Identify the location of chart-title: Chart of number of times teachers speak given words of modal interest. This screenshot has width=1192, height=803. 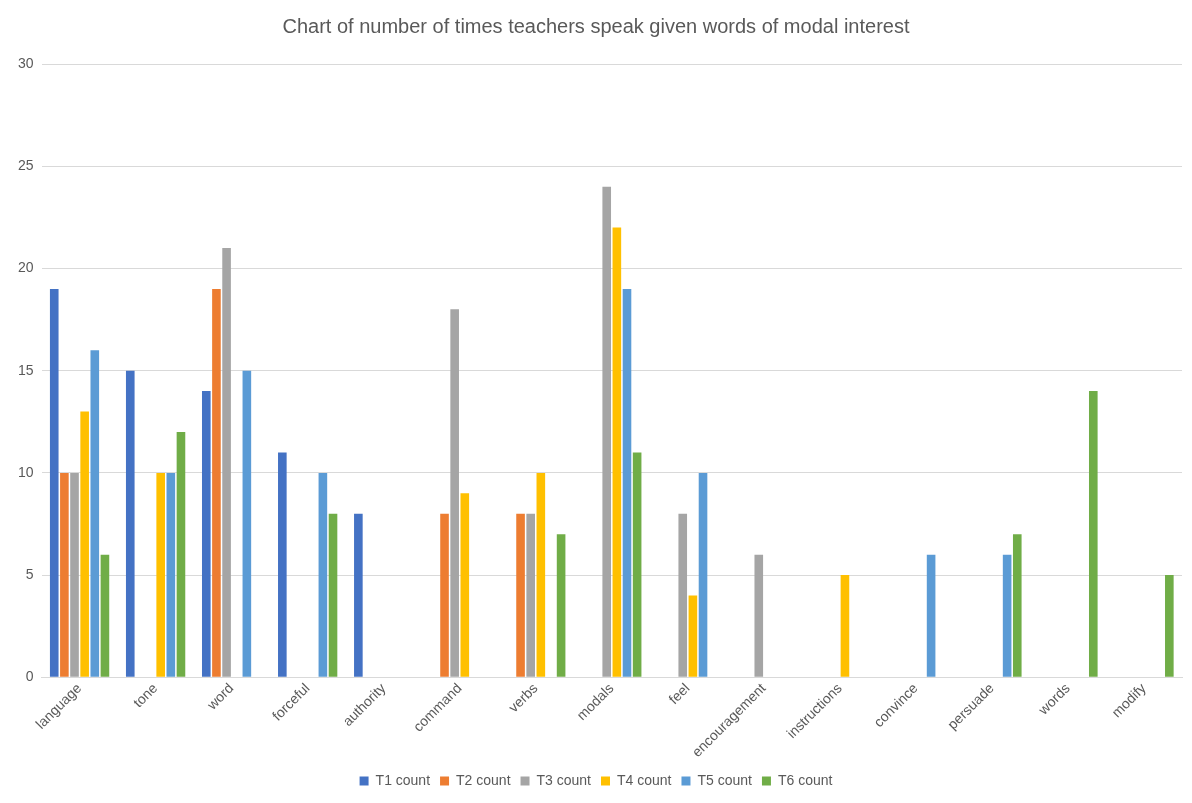
(596, 25).